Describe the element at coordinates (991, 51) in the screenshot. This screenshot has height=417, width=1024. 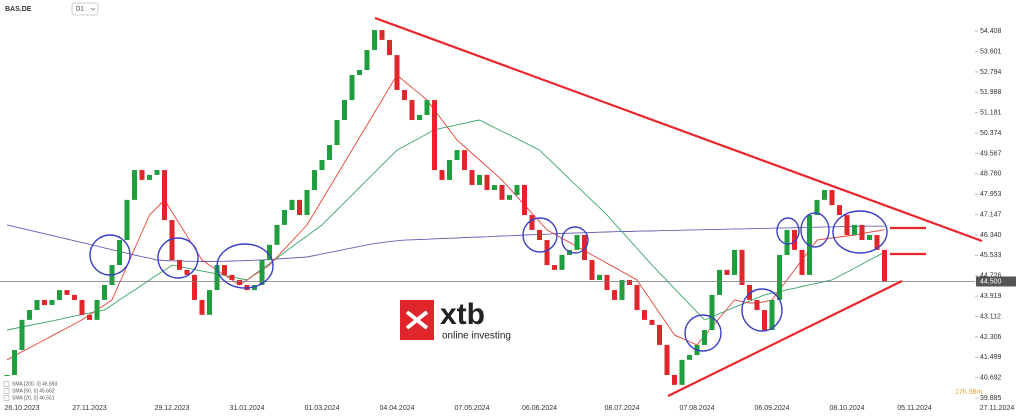
I see `y-tick-label: 53.601` at that location.